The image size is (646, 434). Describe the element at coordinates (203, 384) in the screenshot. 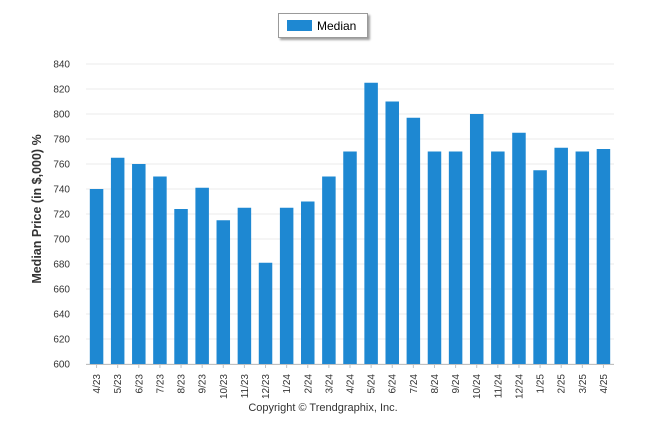

I see `x-tick-label: 9/23` at that location.